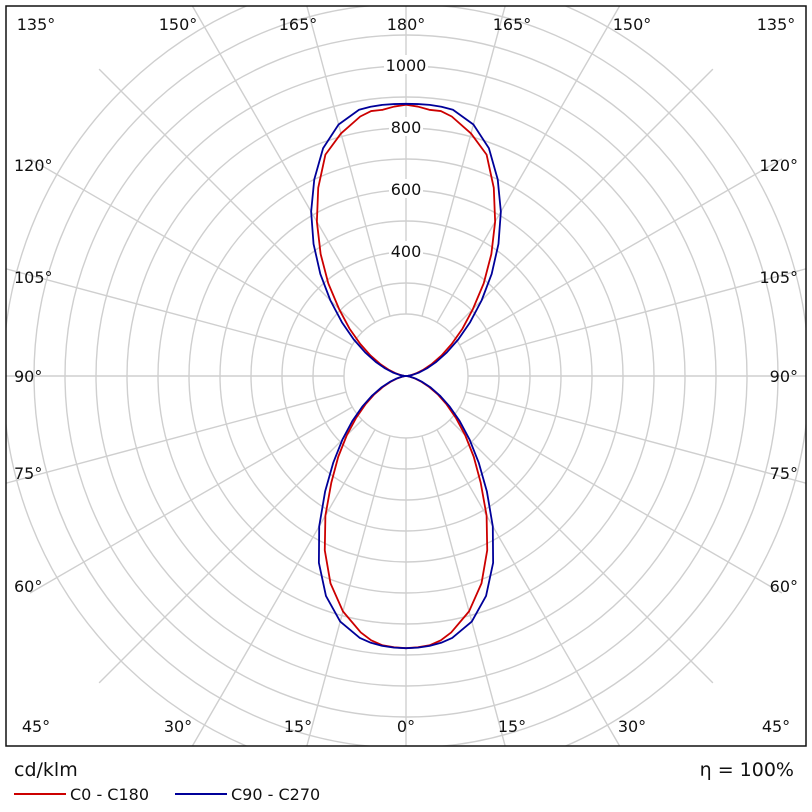 Image resolution: width=812 pixels, height=812 pixels. I want to click on angle-label-right: 75°, so click(784, 473).